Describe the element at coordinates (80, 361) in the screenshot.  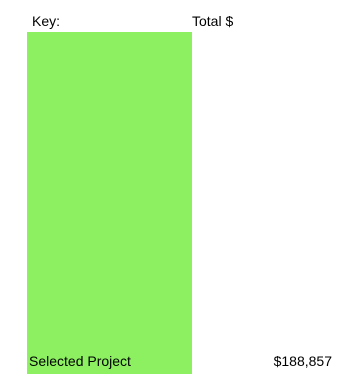
I see `selected-project-label: Selected Project` at that location.